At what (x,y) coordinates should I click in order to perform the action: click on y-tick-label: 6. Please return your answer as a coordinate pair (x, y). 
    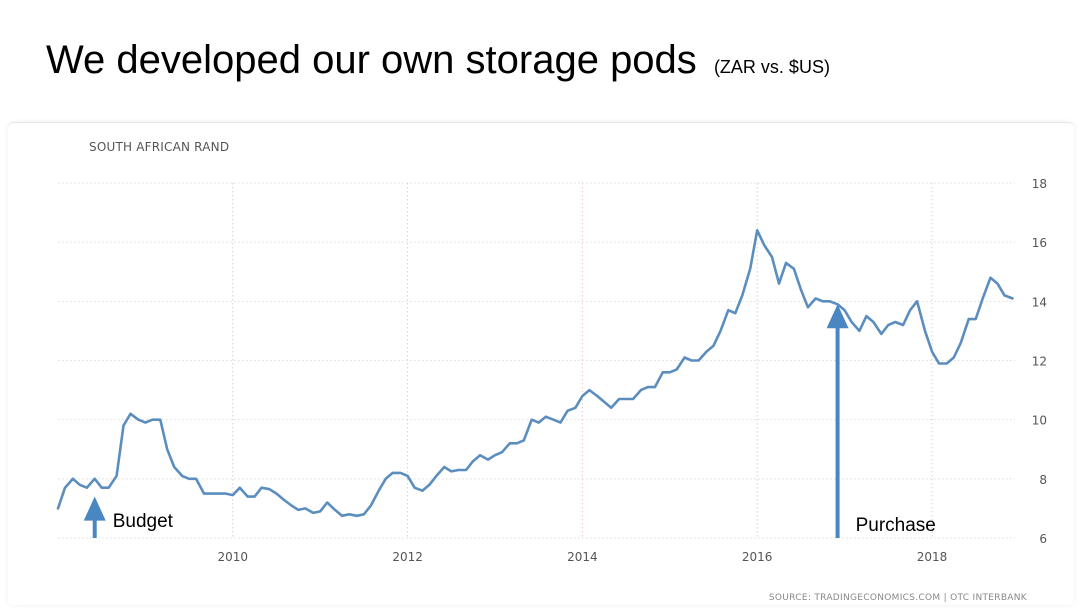
    Looking at the image, I should click on (1043, 539).